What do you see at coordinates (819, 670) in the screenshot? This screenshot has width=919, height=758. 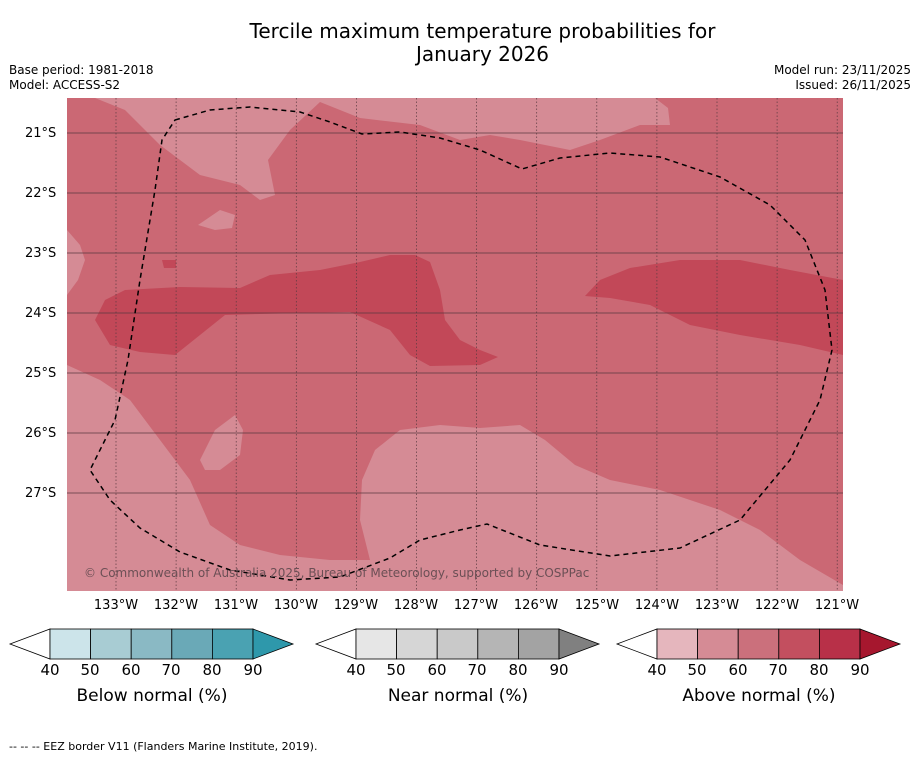 I see `tick-above-80: 80` at bounding box center [819, 670].